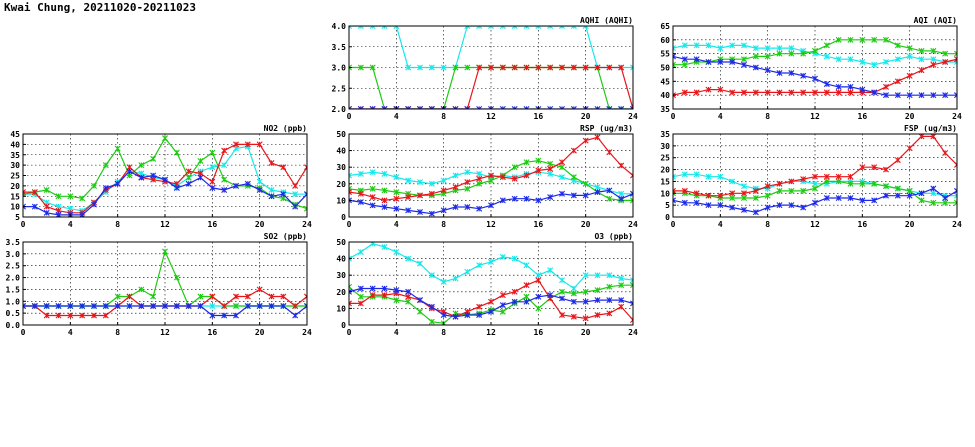 Image resolution: width=975 pixels, height=447 pixels. I want to click on y-tick-label: 1.5, so click(13, 289).